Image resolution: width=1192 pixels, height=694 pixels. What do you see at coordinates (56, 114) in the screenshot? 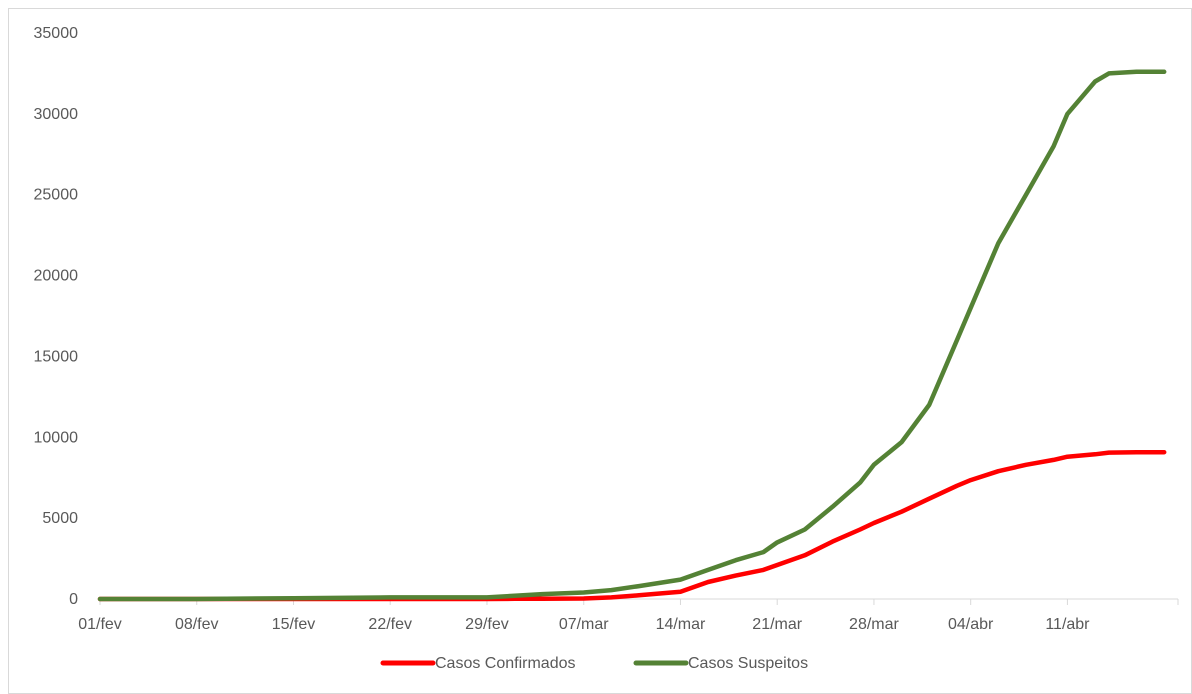
I see `y-tick-label: 30000` at bounding box center [56, 114].